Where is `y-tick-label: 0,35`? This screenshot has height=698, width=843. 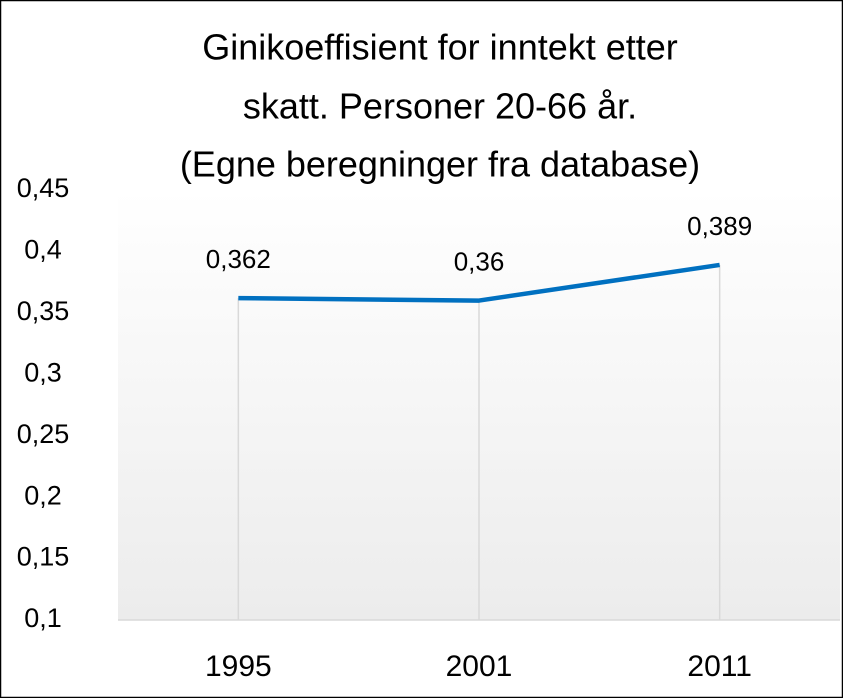 y-tick-label: 0,35 is located at coordinates (43, 311).